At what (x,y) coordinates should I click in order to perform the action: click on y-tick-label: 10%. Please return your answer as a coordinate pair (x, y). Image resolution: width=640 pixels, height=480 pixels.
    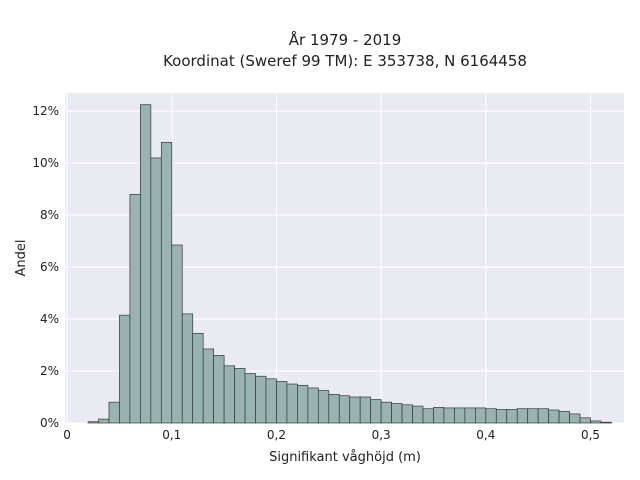
    Looking at the image, I should click on (45, 163).